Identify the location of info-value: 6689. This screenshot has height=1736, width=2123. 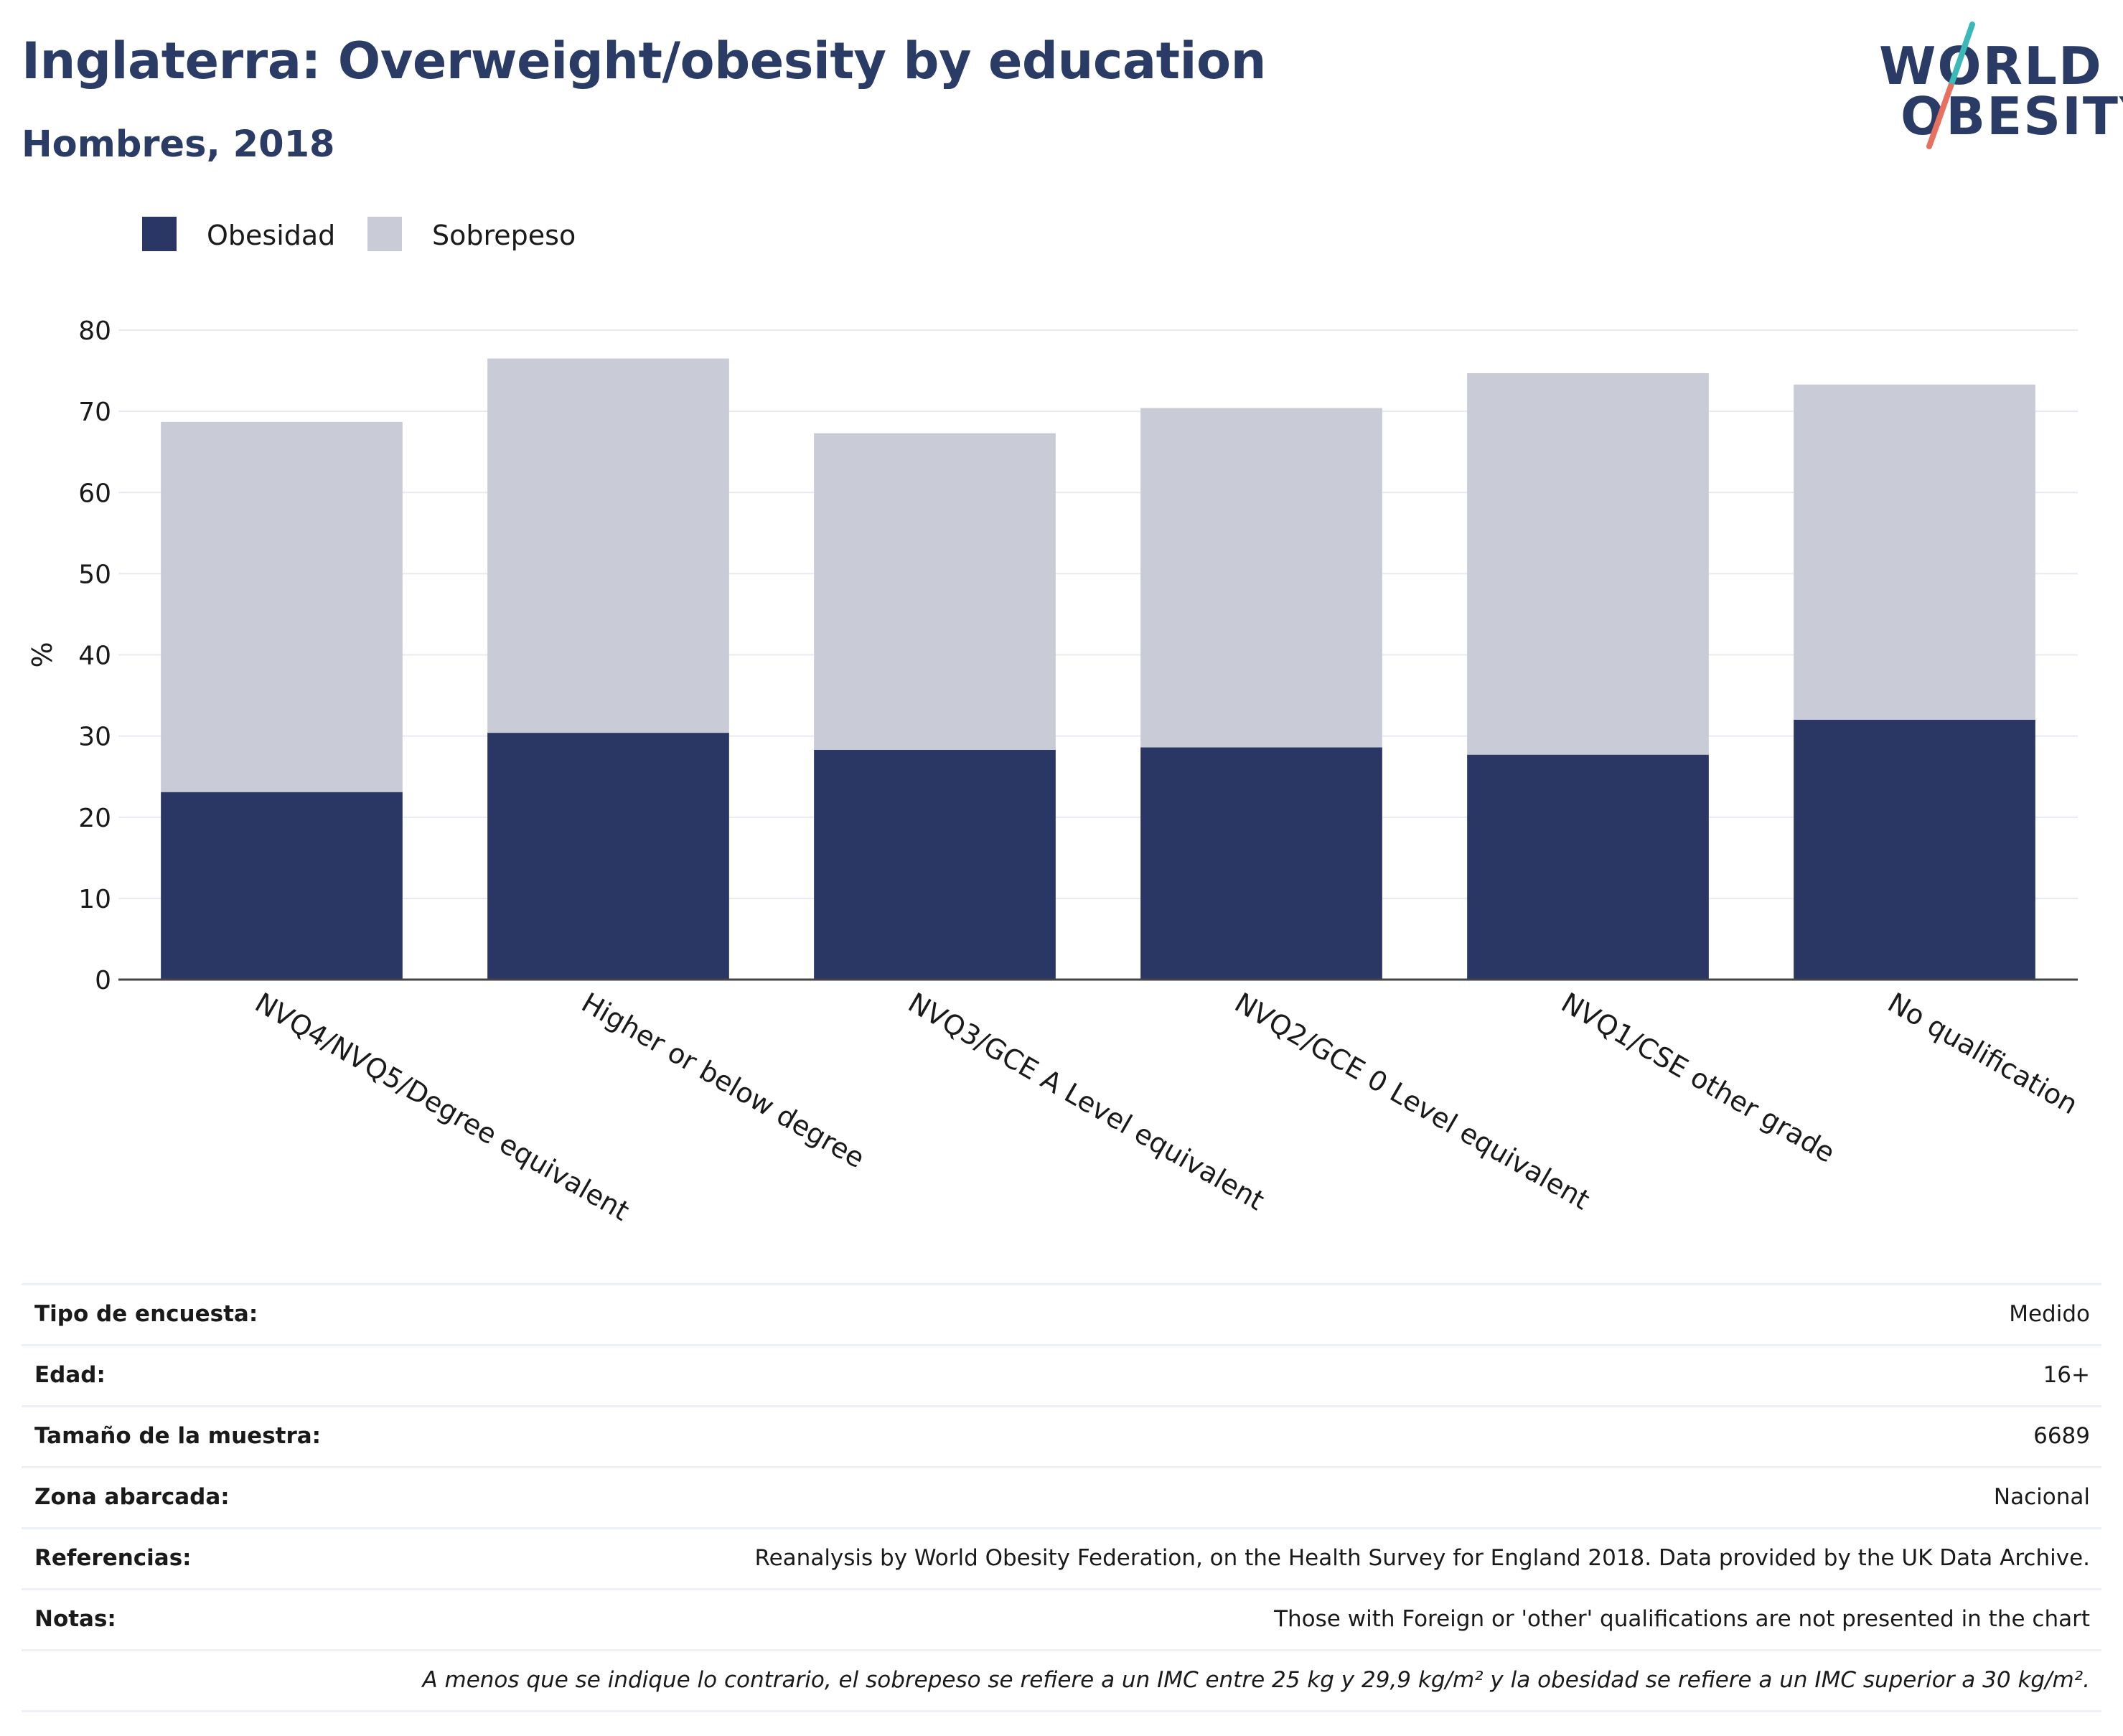
(2061, 1436).